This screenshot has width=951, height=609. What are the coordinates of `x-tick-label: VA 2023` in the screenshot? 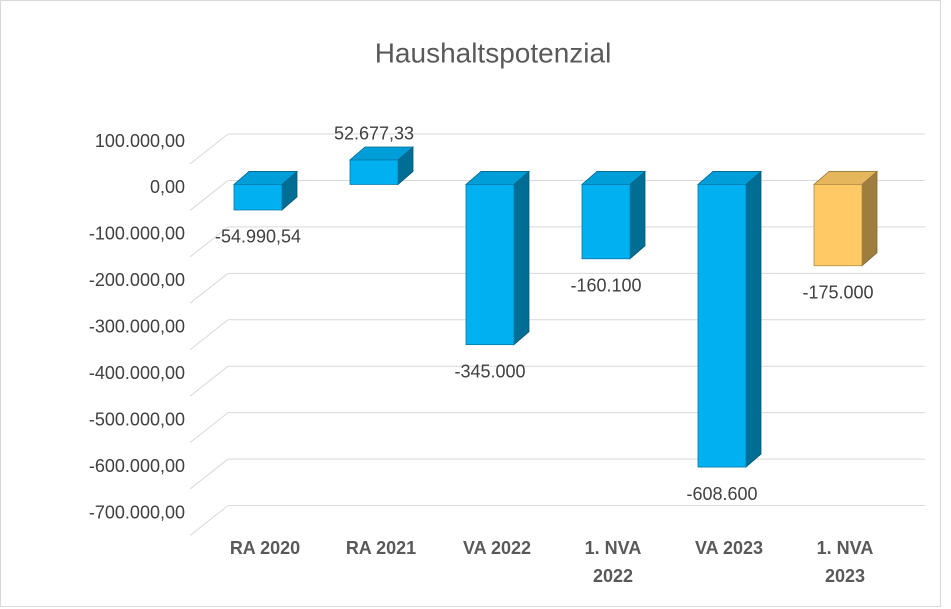 It's located at (729, 548).